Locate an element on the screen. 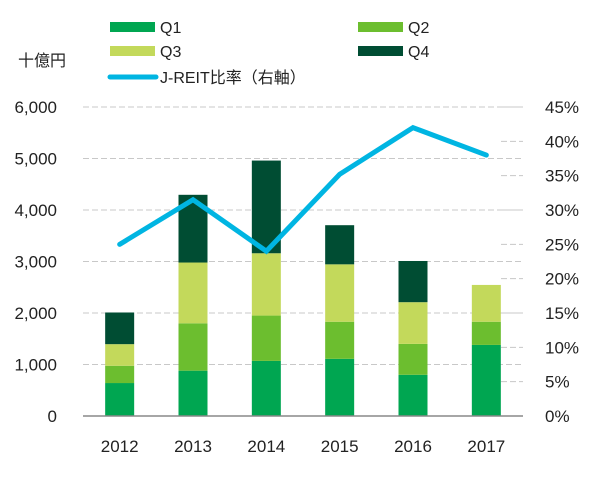  legend-label: Q3 is located at coordinates (170, 52).